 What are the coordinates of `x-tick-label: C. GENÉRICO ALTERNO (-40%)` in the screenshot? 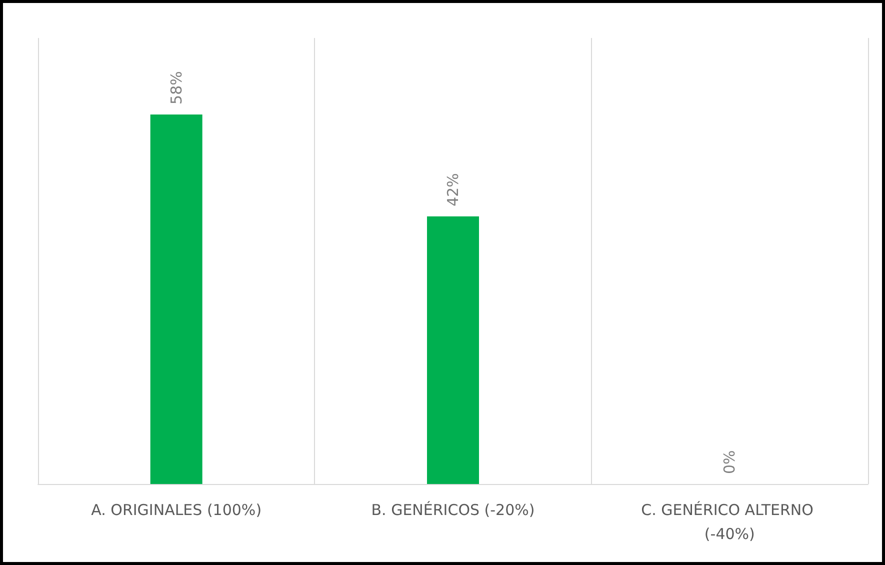 It's located at (729, 522).